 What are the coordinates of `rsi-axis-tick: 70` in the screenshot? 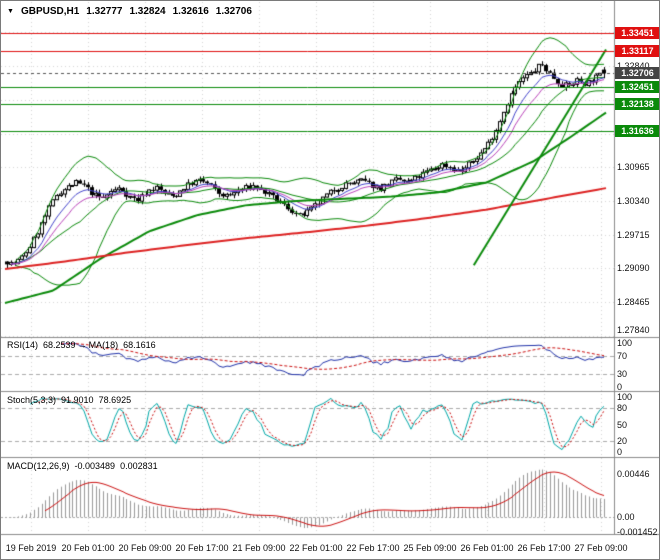 It's located at (622, 356).